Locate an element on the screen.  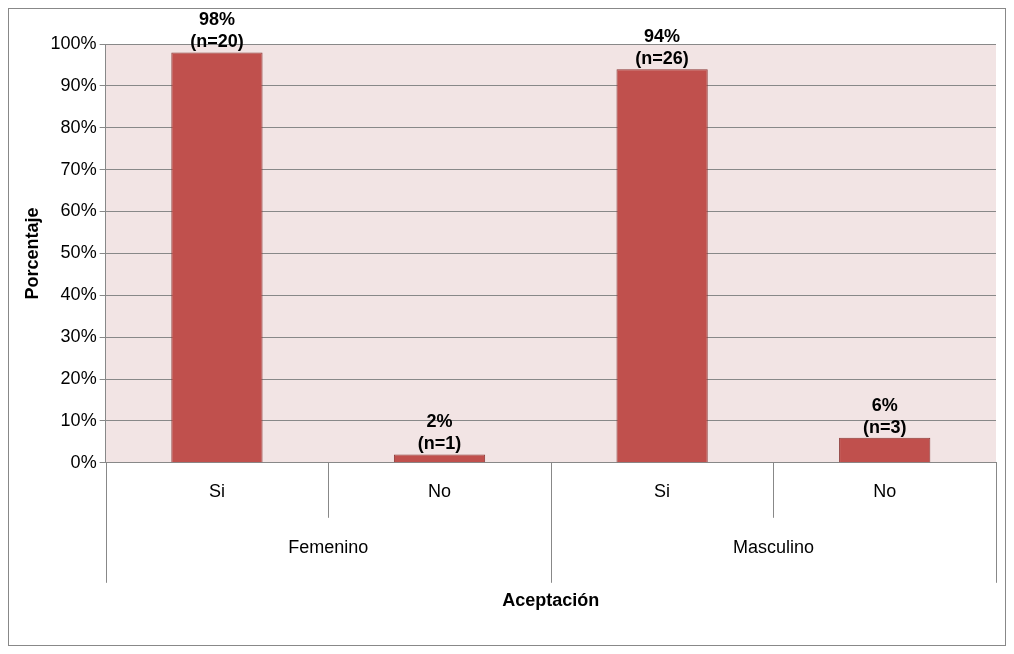
y-tick-label: 90% is located at coordinates (78, 84).